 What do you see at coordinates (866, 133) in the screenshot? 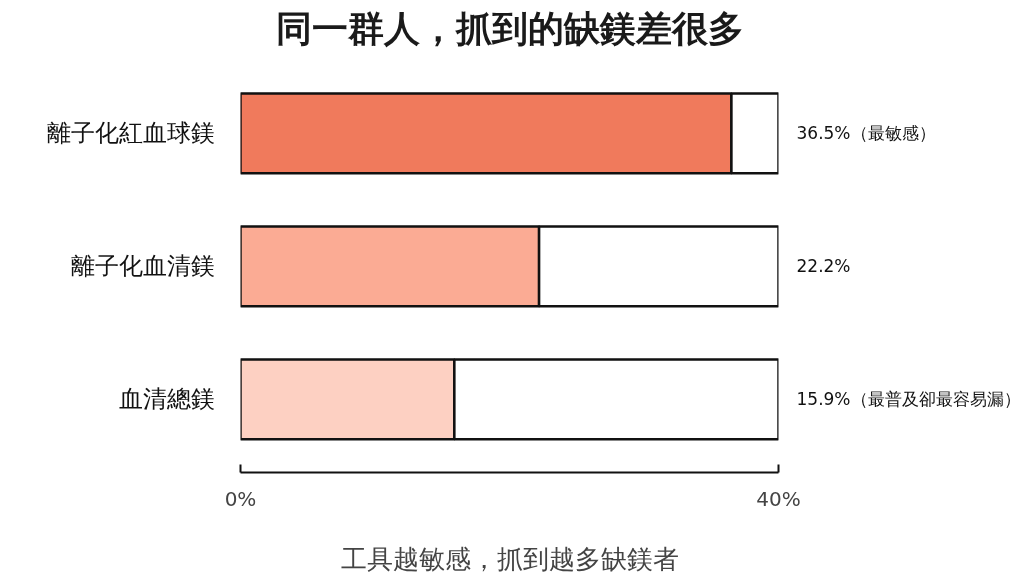
I see `text: 36.5%（最敏感）` at bounding box center [866, 133].